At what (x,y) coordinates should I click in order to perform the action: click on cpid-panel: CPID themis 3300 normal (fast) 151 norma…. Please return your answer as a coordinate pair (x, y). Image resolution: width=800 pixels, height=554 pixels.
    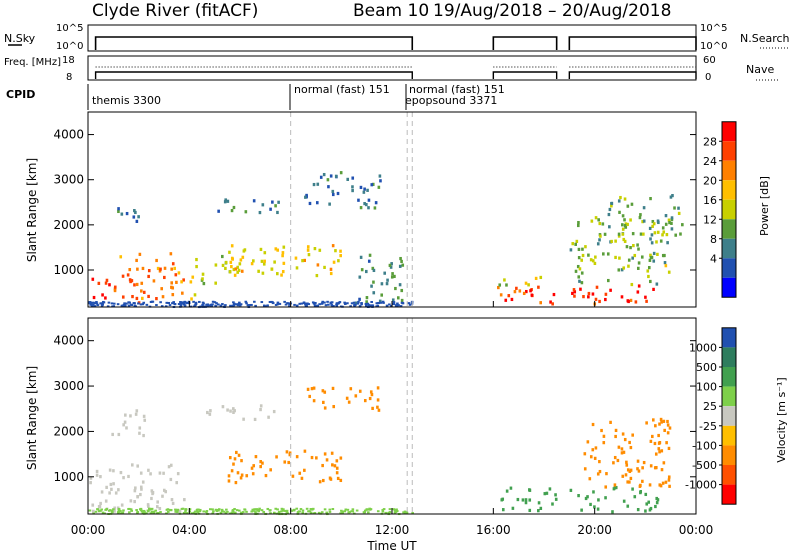
    Looking at the image, I should click on (255, 96).